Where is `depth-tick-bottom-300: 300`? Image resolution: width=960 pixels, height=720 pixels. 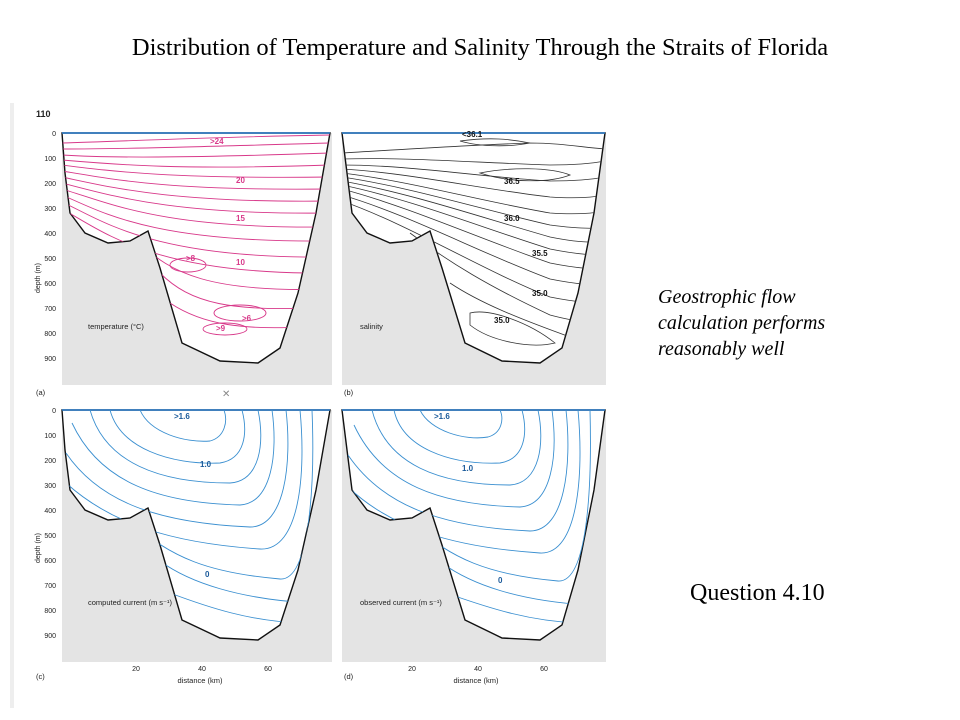 depth-tick-bottom-300: 300 is located at coordinates (50, 486).